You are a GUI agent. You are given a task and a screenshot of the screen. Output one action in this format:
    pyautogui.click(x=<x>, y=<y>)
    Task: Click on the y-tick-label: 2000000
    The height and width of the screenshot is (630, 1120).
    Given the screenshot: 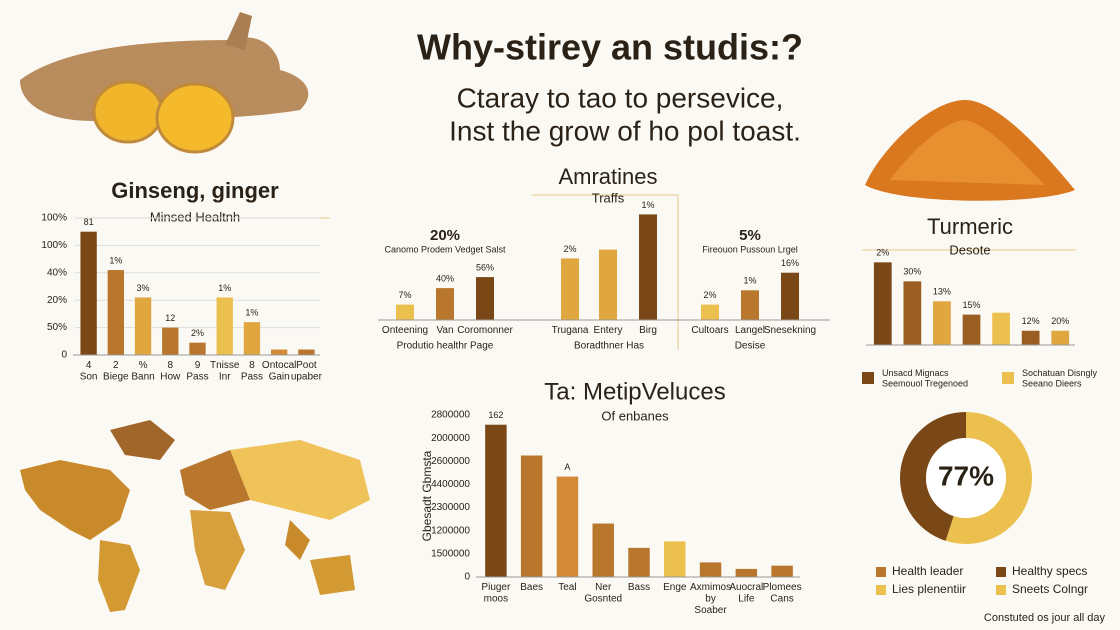 What is the action you would take?
    pyautogui.click(x=450, y=438)
    